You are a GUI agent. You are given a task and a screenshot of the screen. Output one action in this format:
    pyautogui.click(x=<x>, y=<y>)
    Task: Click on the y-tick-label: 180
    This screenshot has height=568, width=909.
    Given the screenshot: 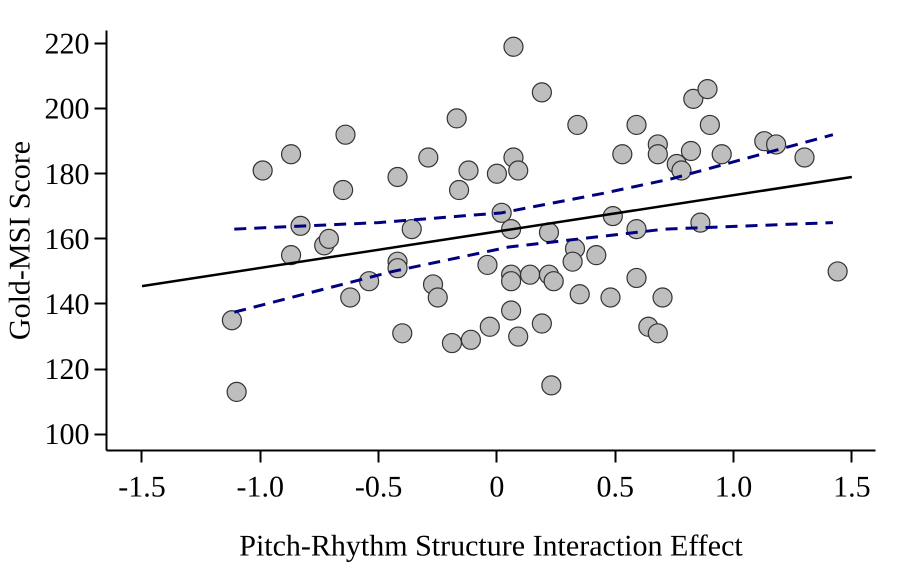 What is the action you would take?
    pyautogui.click(x=67, y=174)
    